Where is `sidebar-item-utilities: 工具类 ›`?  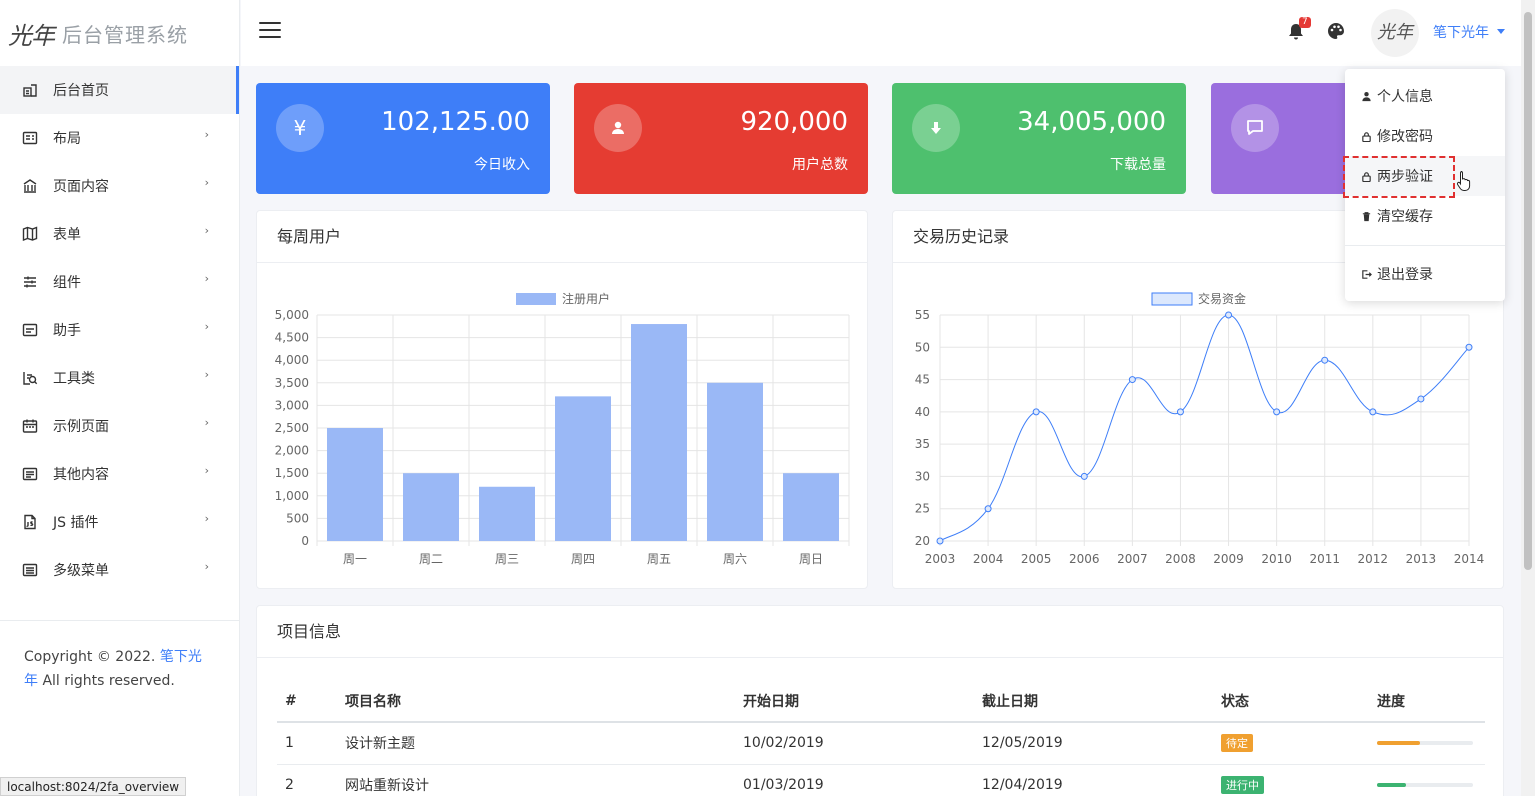
sidebar-item-utilities: 工具类 › is located at coordinates (119, 378).